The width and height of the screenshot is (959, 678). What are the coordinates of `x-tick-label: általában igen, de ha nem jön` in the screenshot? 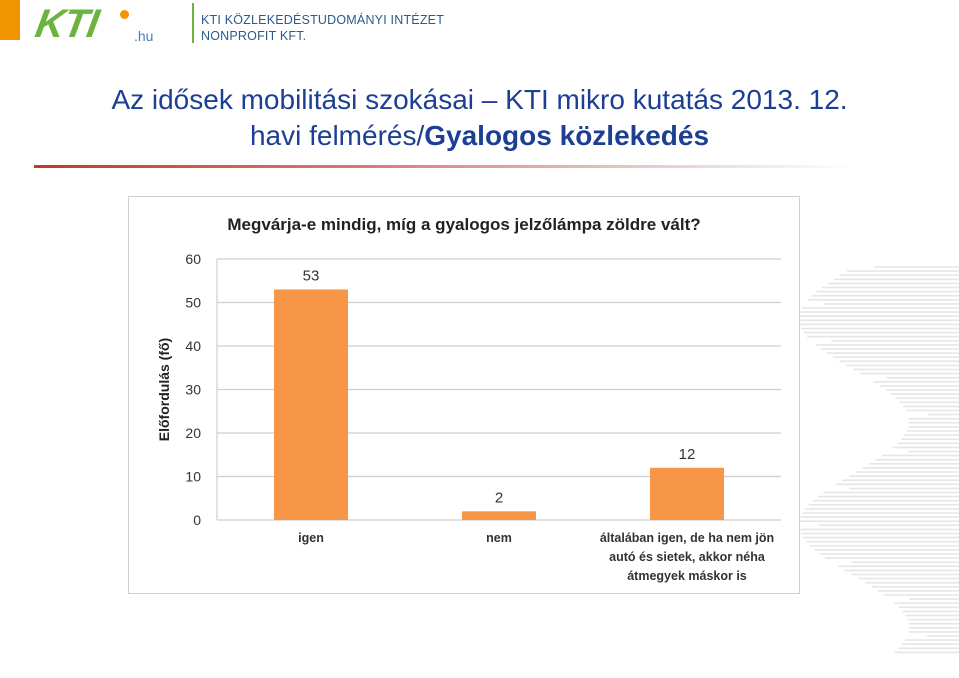 It's located at (687, 538).